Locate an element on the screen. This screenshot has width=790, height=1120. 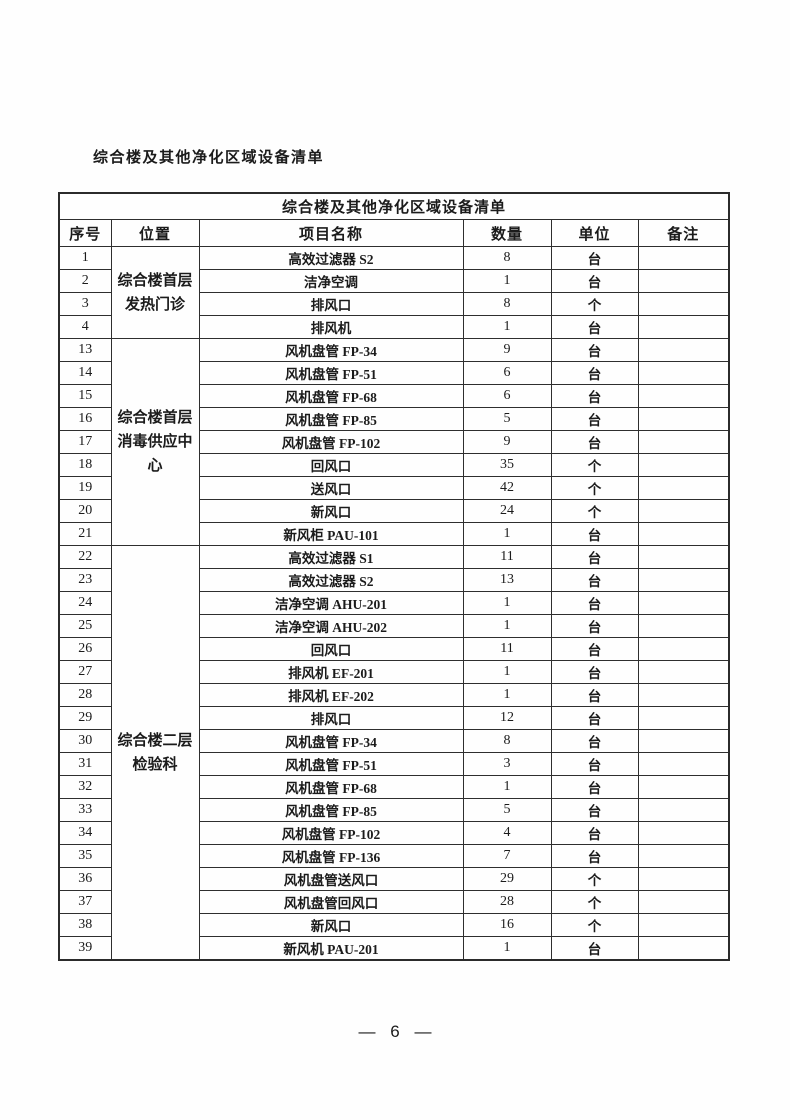
column-header-5: 备注 is located at coordinates (683, 233).